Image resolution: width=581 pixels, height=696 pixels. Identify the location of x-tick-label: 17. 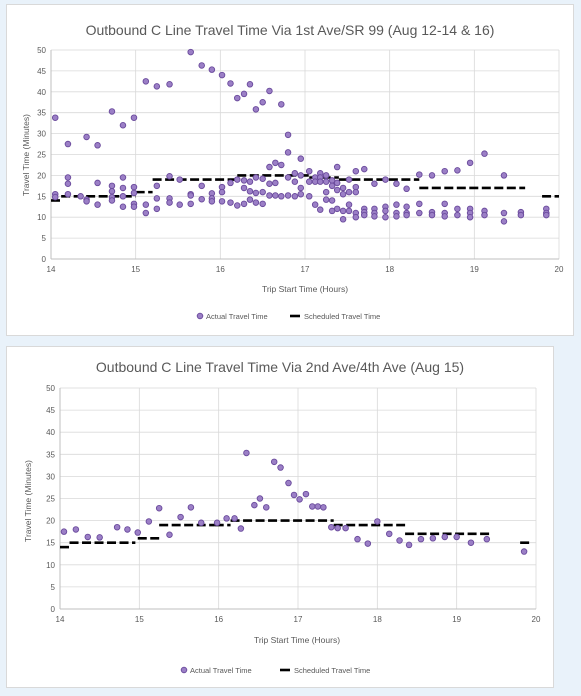
(298, 619).